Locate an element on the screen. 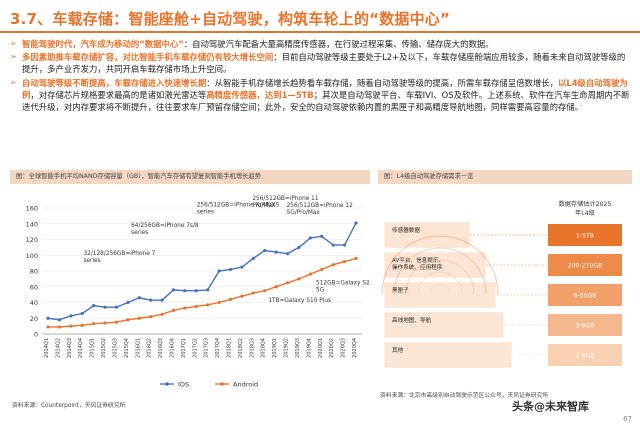 The height and width of the screenshot is (427, 640). right-source-note: 资料来源：北京市高级别自动驾驶示范区公众号，天风证券研究所 is located at coordinates (464, 396).